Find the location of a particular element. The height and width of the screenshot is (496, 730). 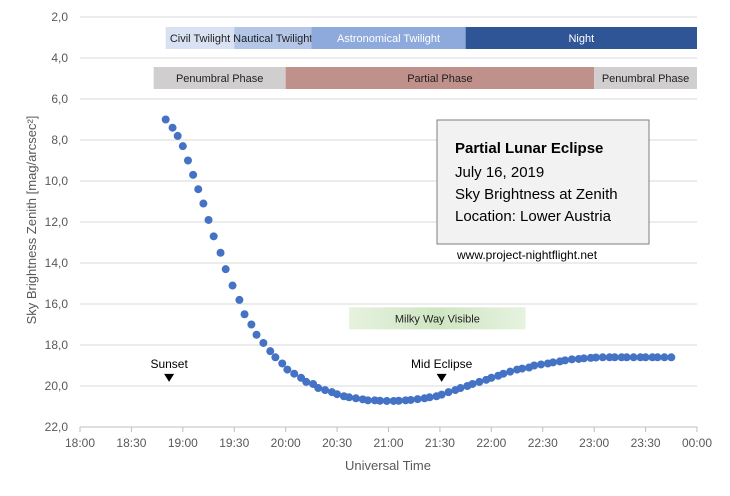

milky-way-label: Milky Way Visible is located at coordinates (437, 319).